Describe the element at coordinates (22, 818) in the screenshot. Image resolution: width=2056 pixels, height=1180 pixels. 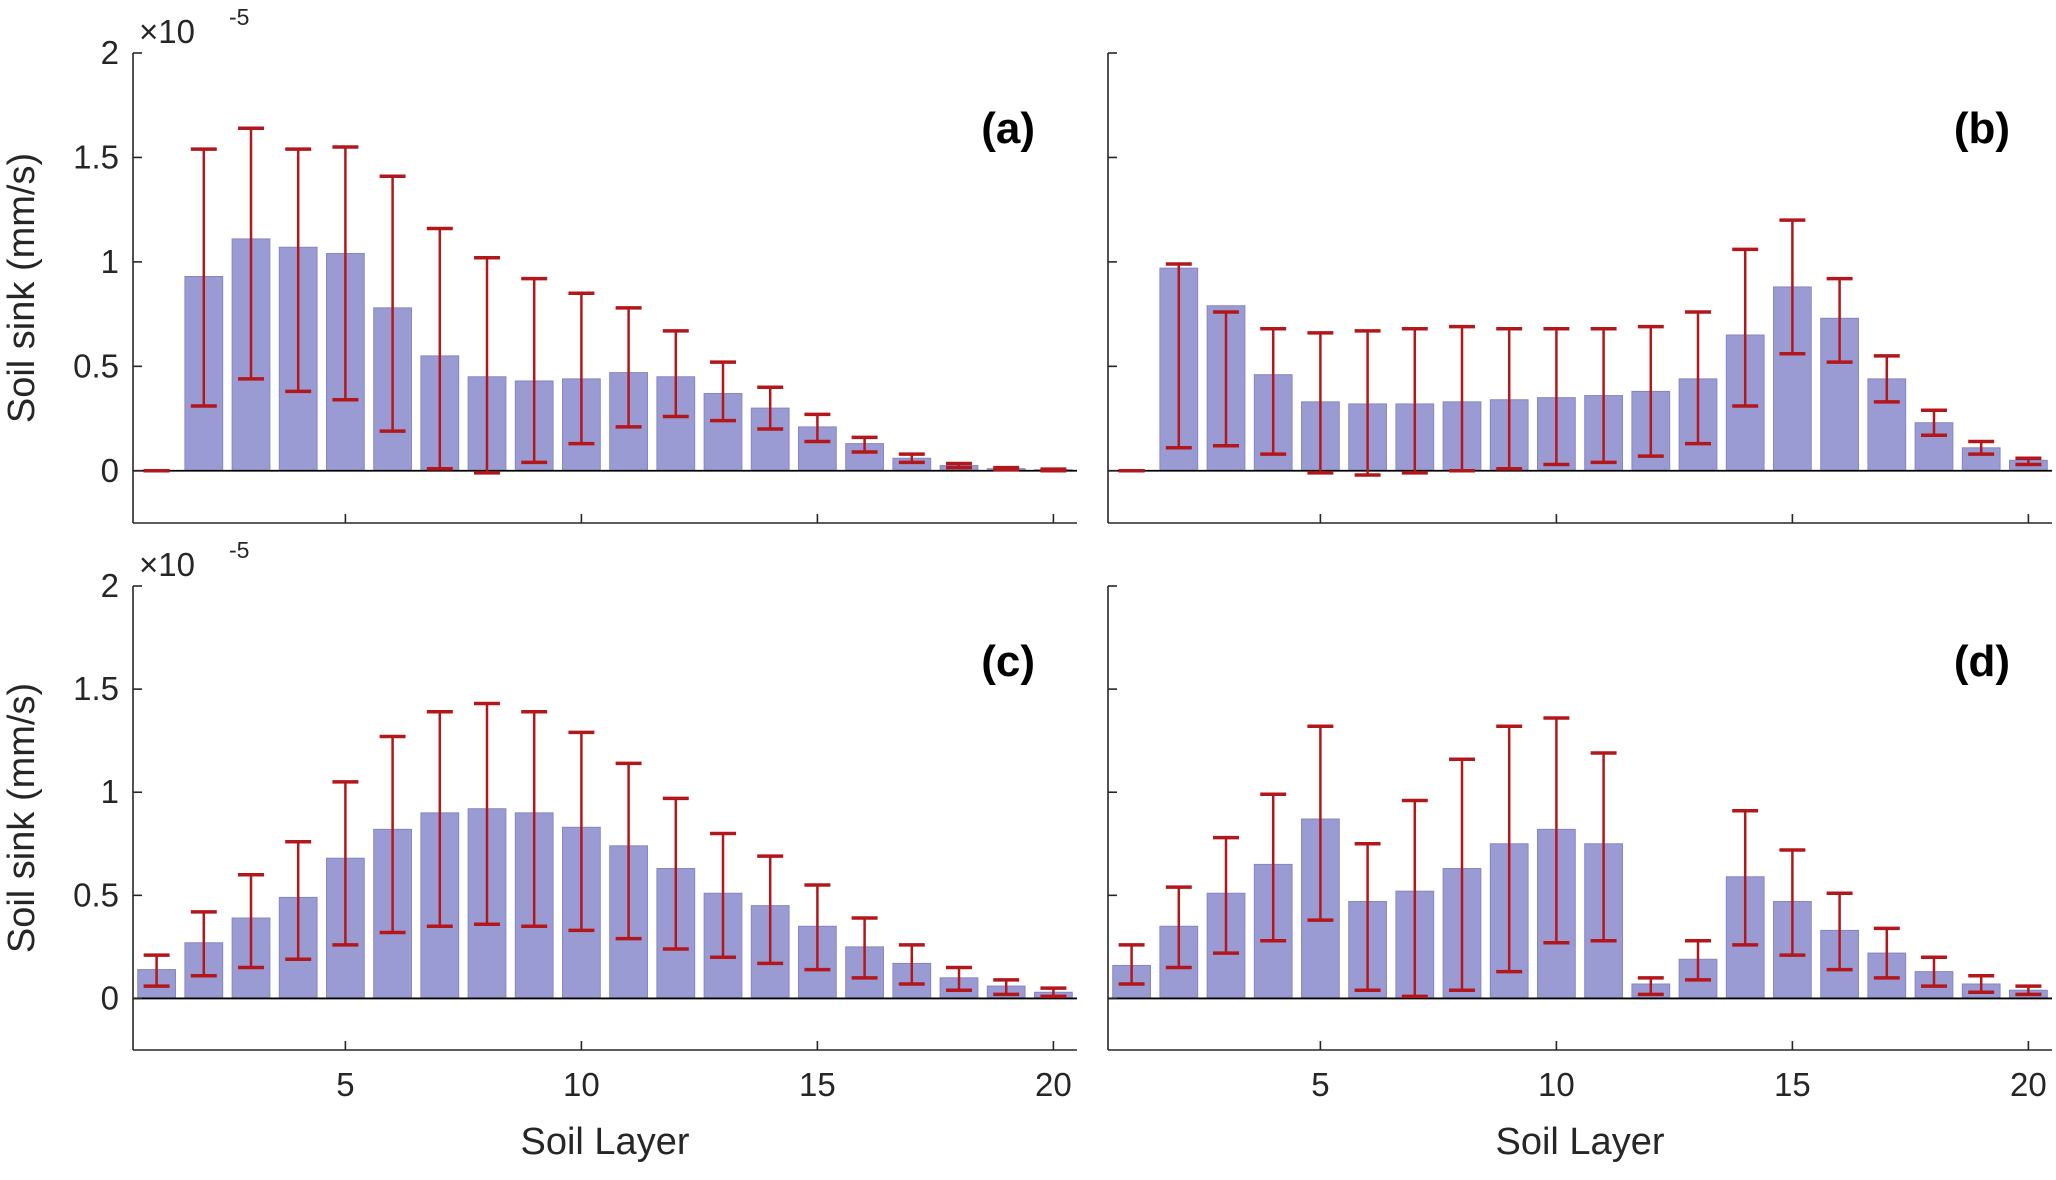
I see `y-axis-label: Soil sink (mm/s)` at that location.